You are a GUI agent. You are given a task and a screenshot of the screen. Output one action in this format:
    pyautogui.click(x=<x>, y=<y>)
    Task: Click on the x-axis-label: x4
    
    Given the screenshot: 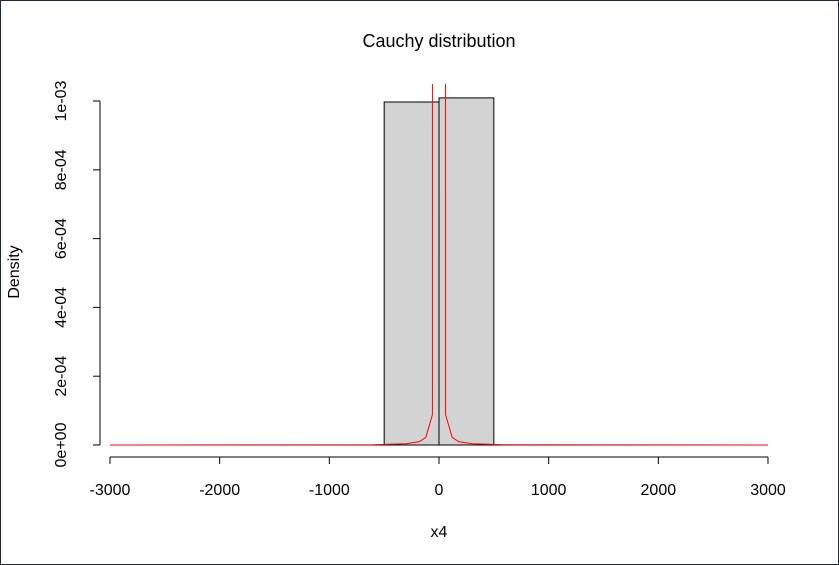 What is the action you would take?
    pyautogui.click(x=439, y=532)
    